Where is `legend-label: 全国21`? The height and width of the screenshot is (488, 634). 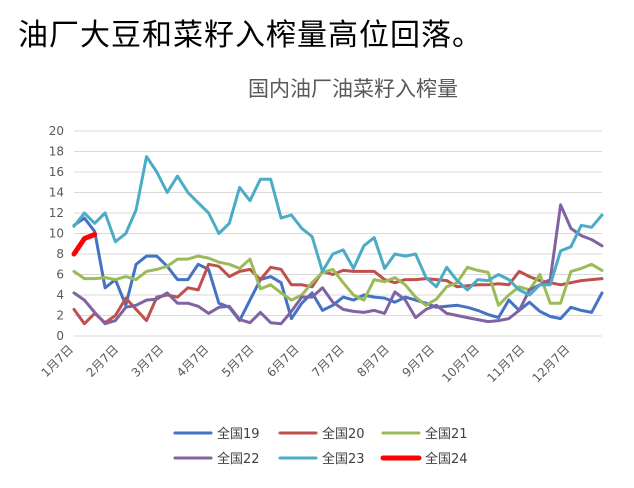 legend-label: 全国21 is located at coordinates (446, 434).